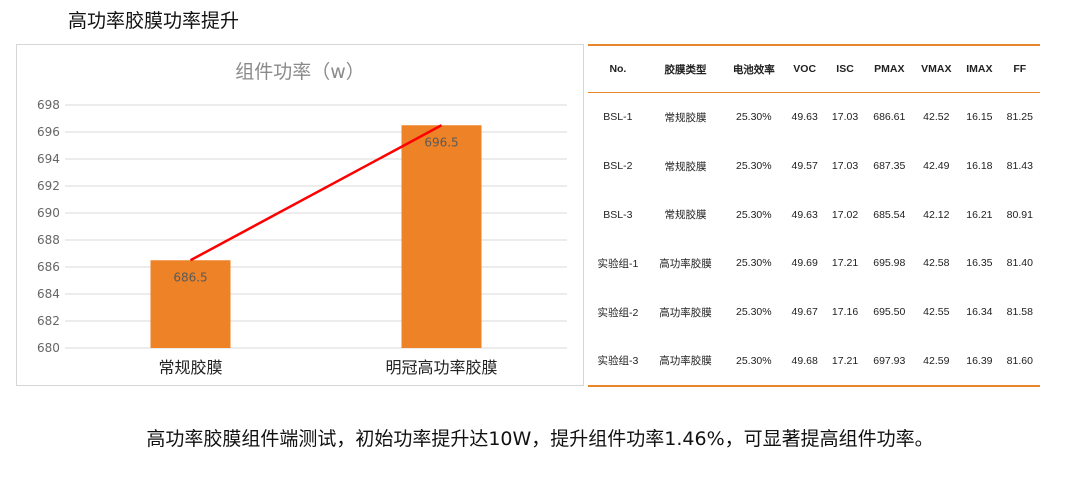 The width and height of the screenshot is (1080, 481). Describe the element at coordinates (48, 213) in the screenshot. I see `y-tick-label: 690` at that location.